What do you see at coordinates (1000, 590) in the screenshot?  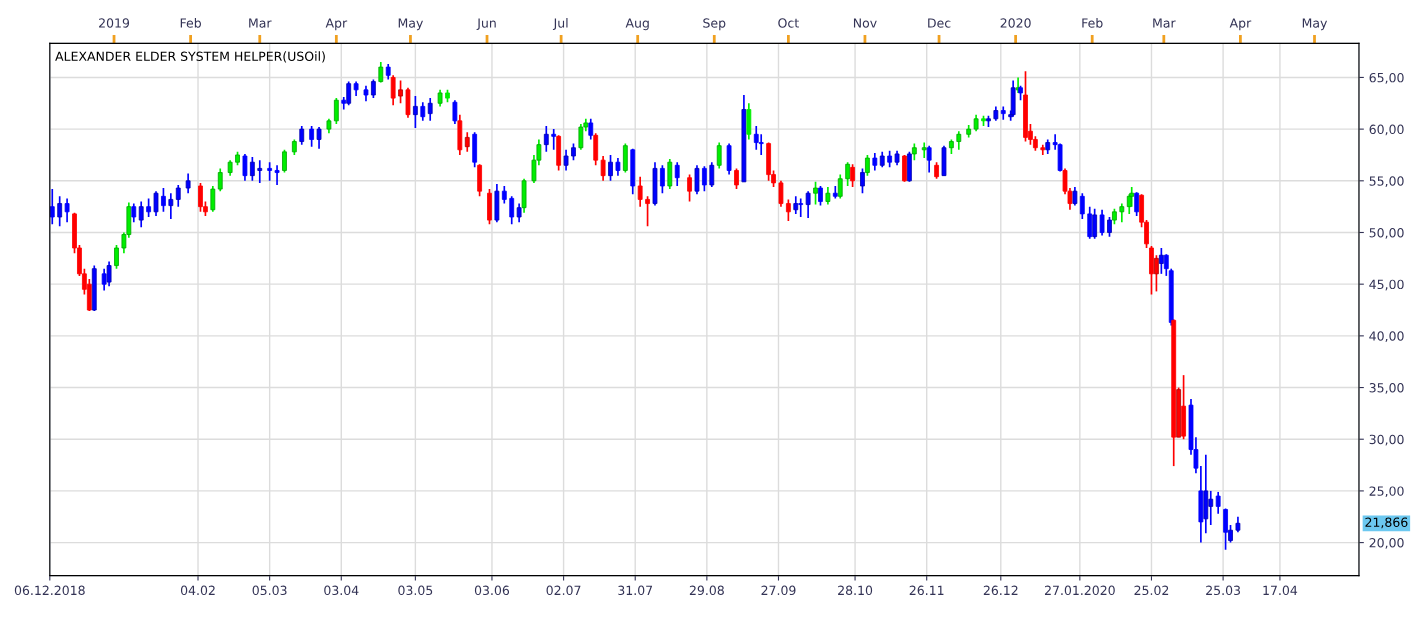 I see `x-tick-label: 26.12` at bounding box center [1000, 590].